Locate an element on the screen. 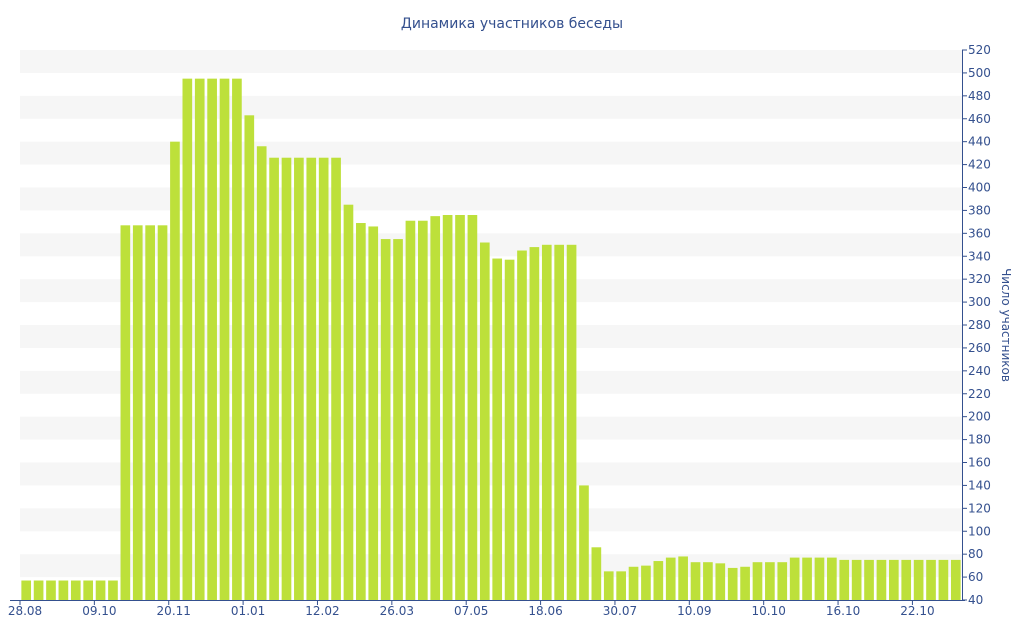 This screenshot has width=1024, height=640. y-tick-label: 80 is located at coordinates (975, 554).